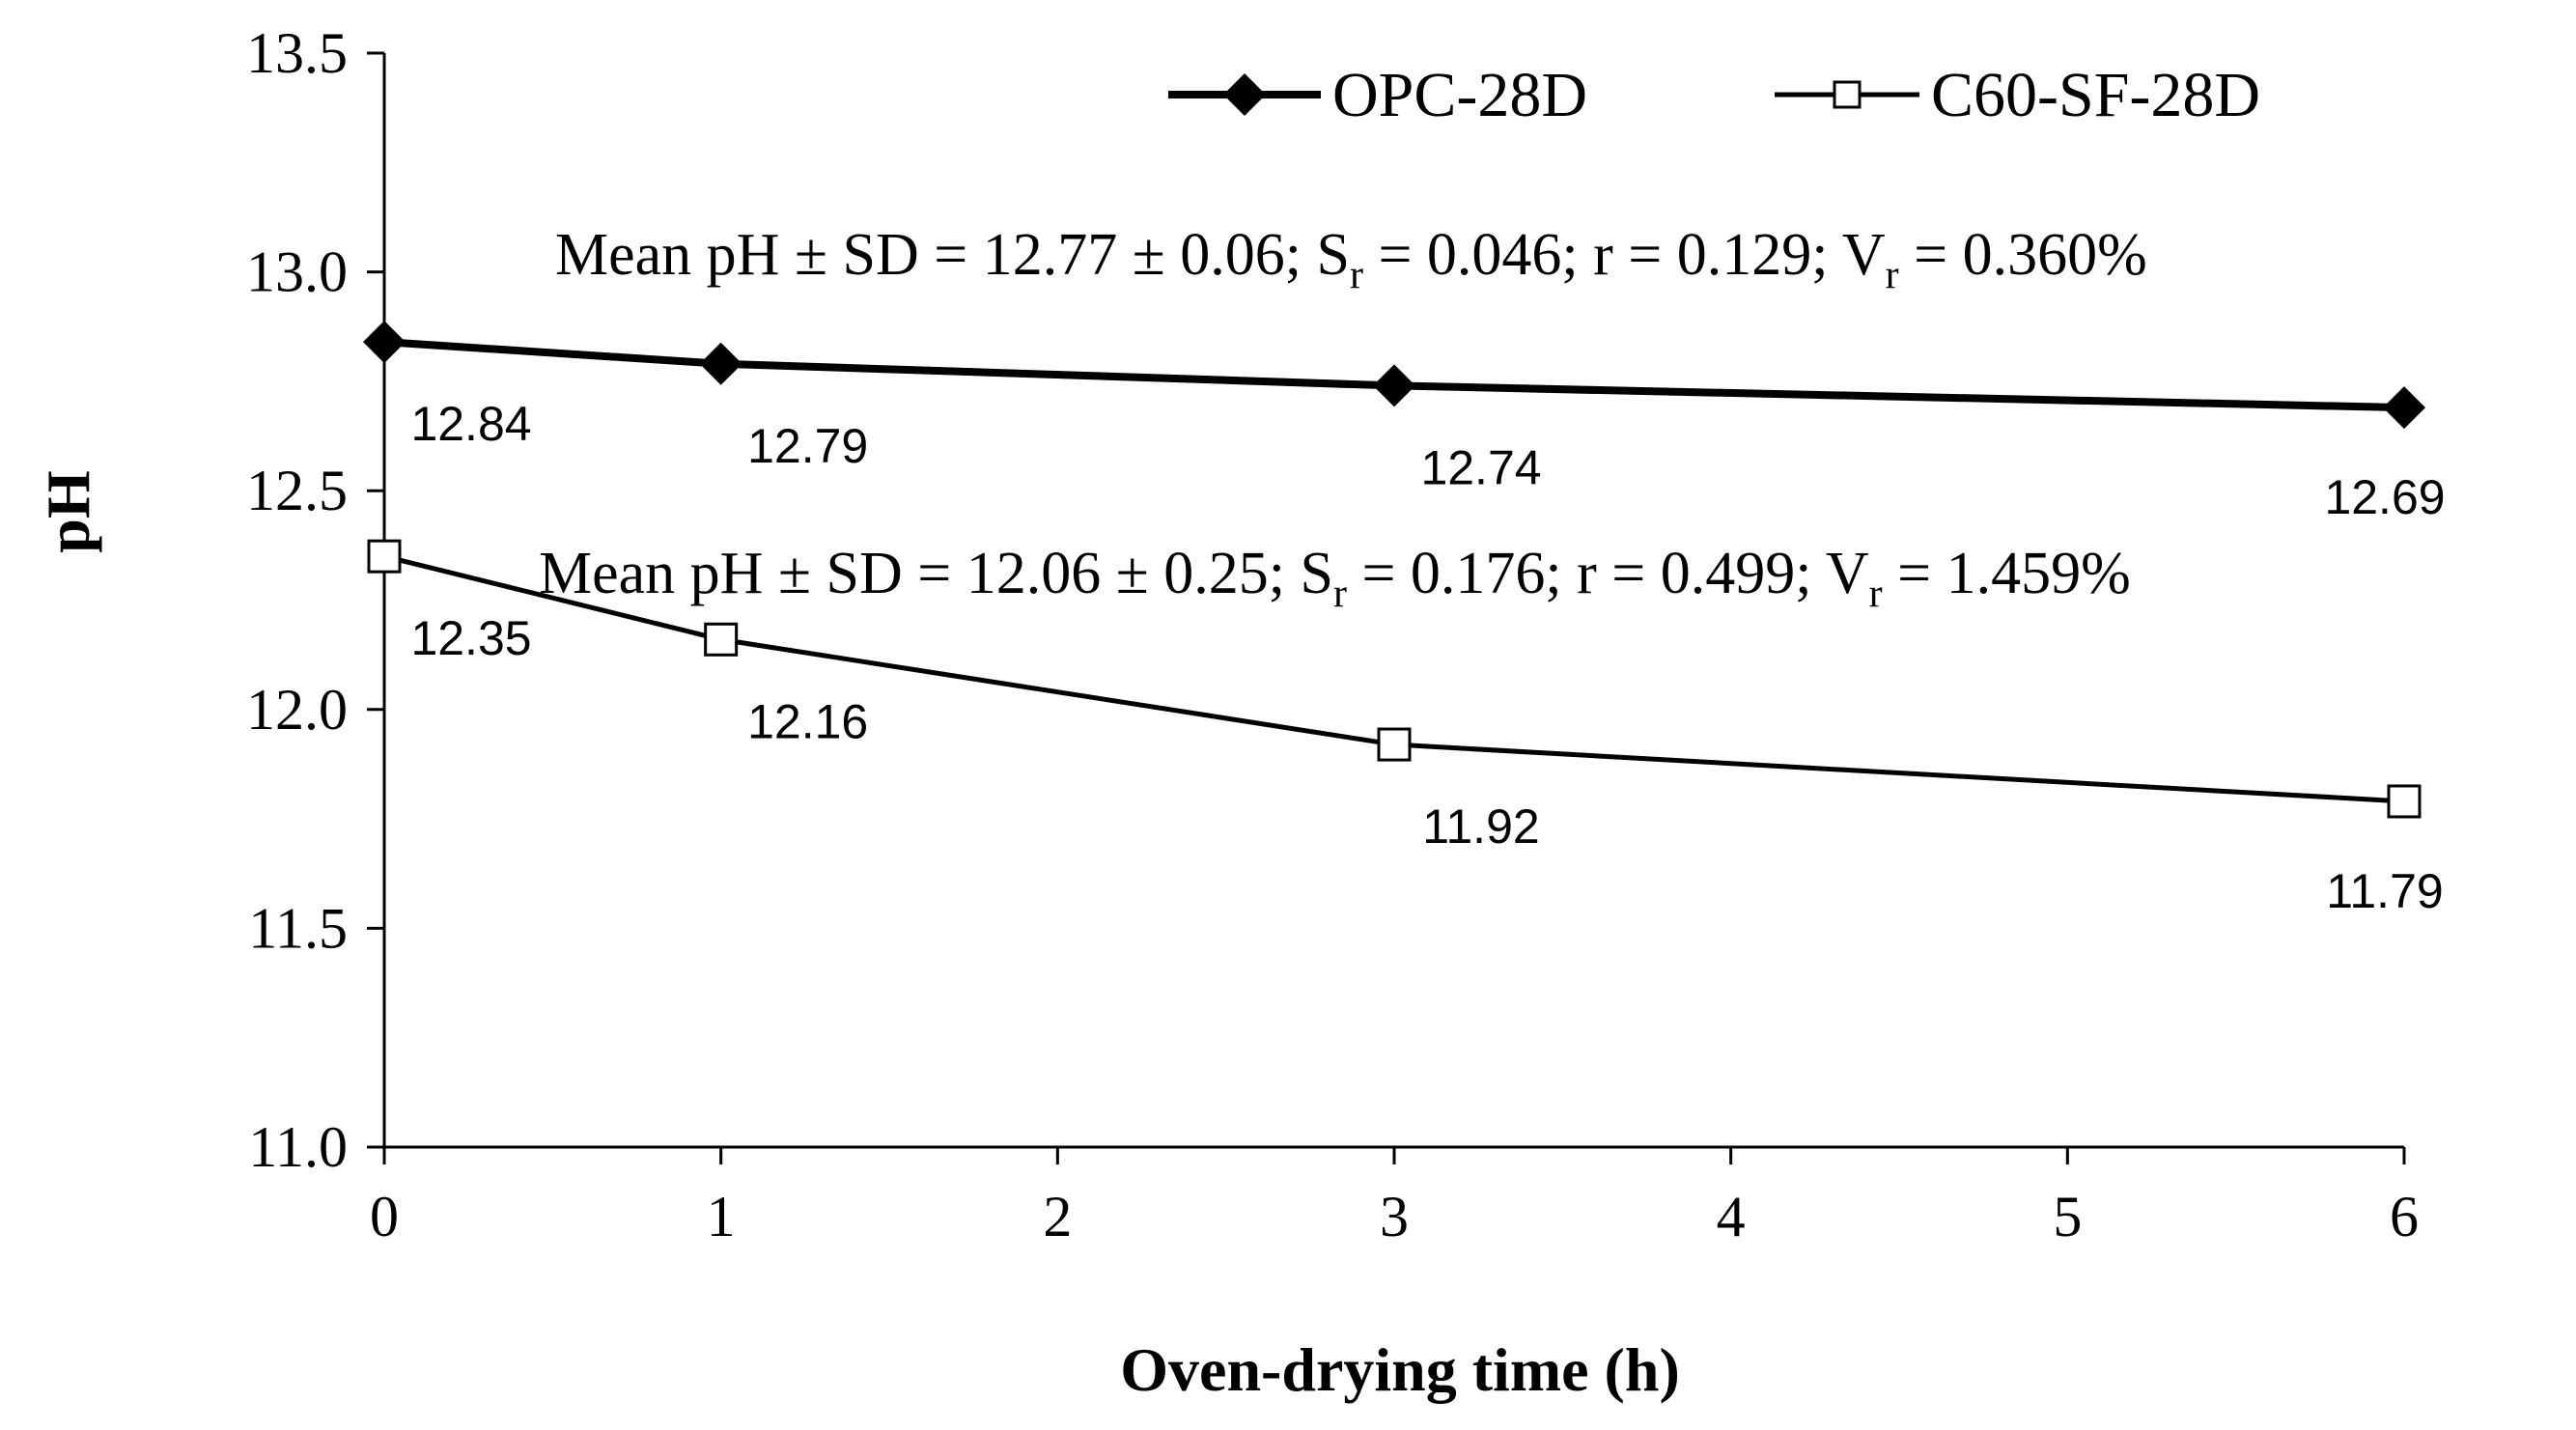  What do you see at coordinates (1876, 594) in the screenshot?
I see `stats-c60-vr-sub: r` at bounding box center [1876, 594].